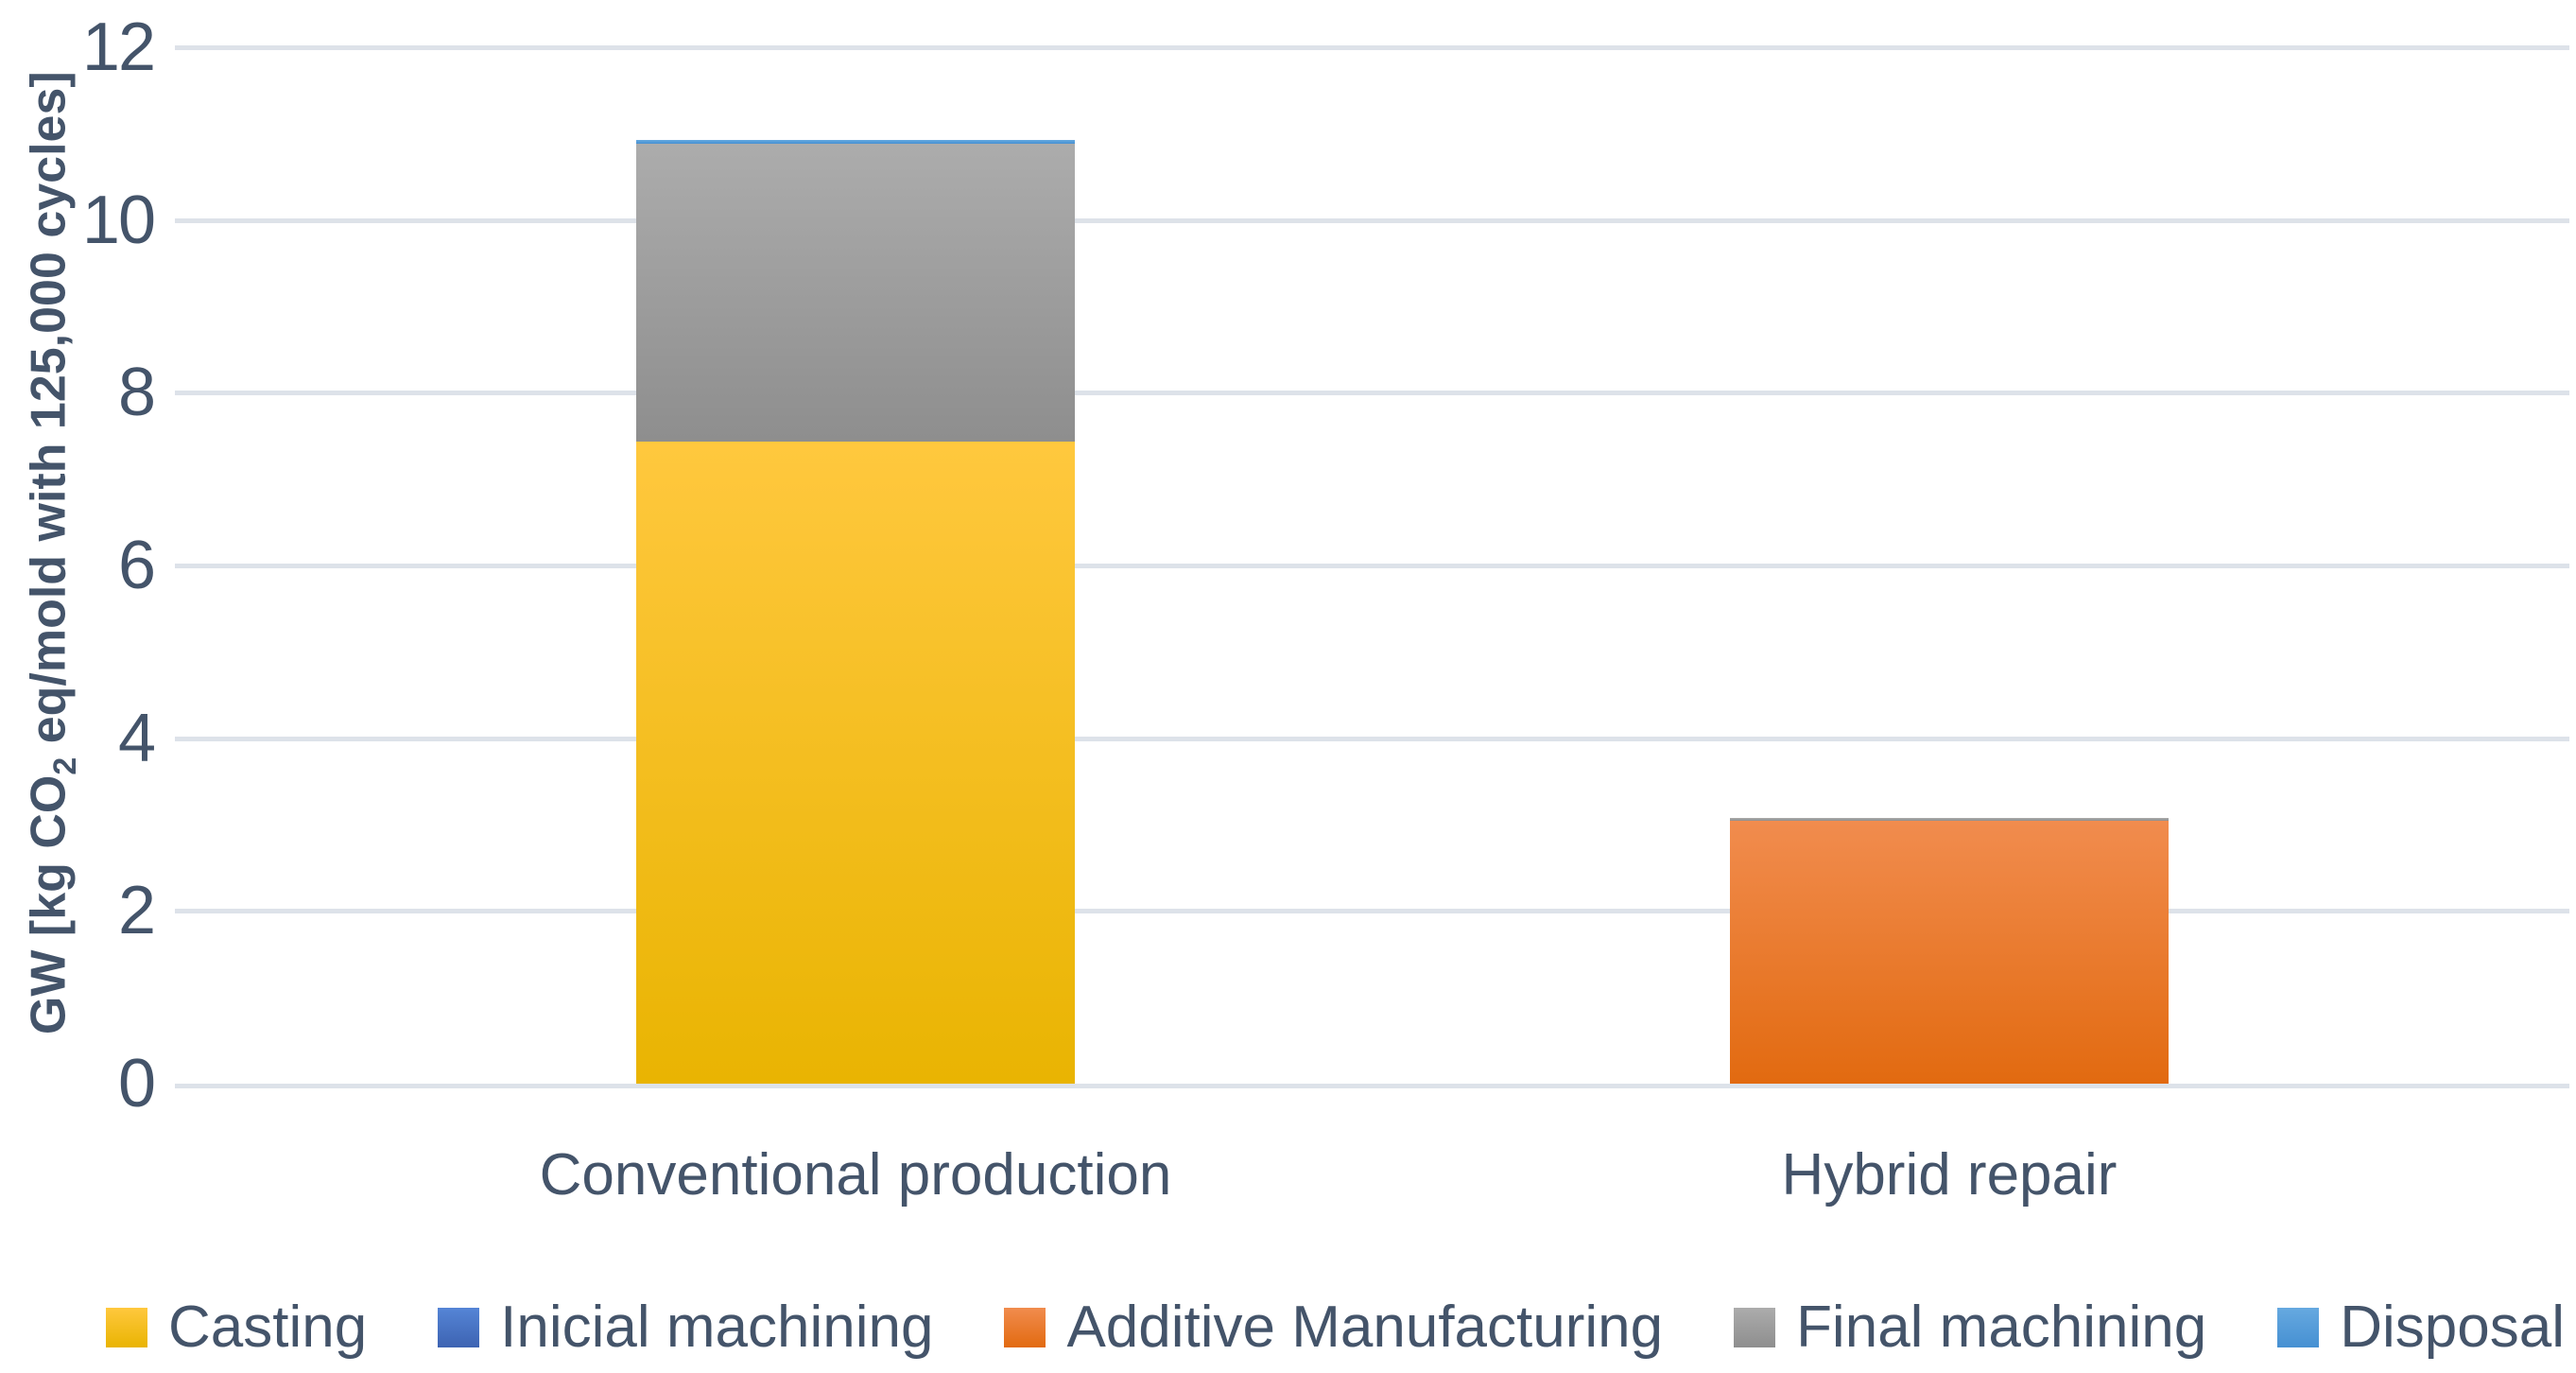 This screenshot has height=1373, width=2576. I want to click on gridline-y8, so click(1372, 393).